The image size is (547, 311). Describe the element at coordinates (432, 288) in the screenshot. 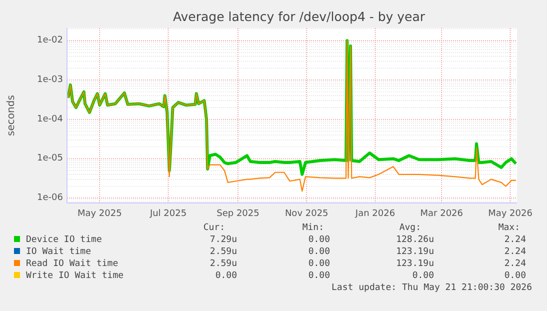

I see `text: Last update: Thu May 21 21:00:30 2026` at that location.